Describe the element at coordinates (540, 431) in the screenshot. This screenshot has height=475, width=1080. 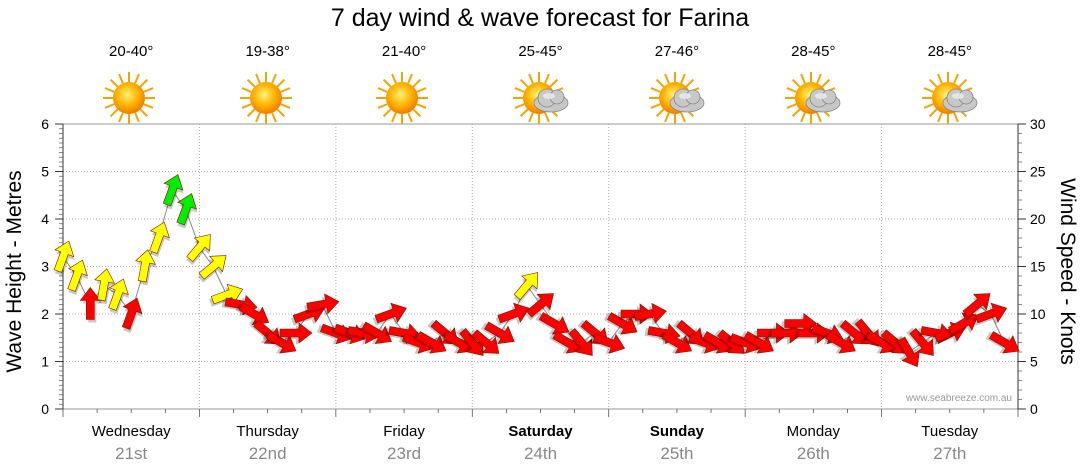
I see `day-name: Saturday` at that location.